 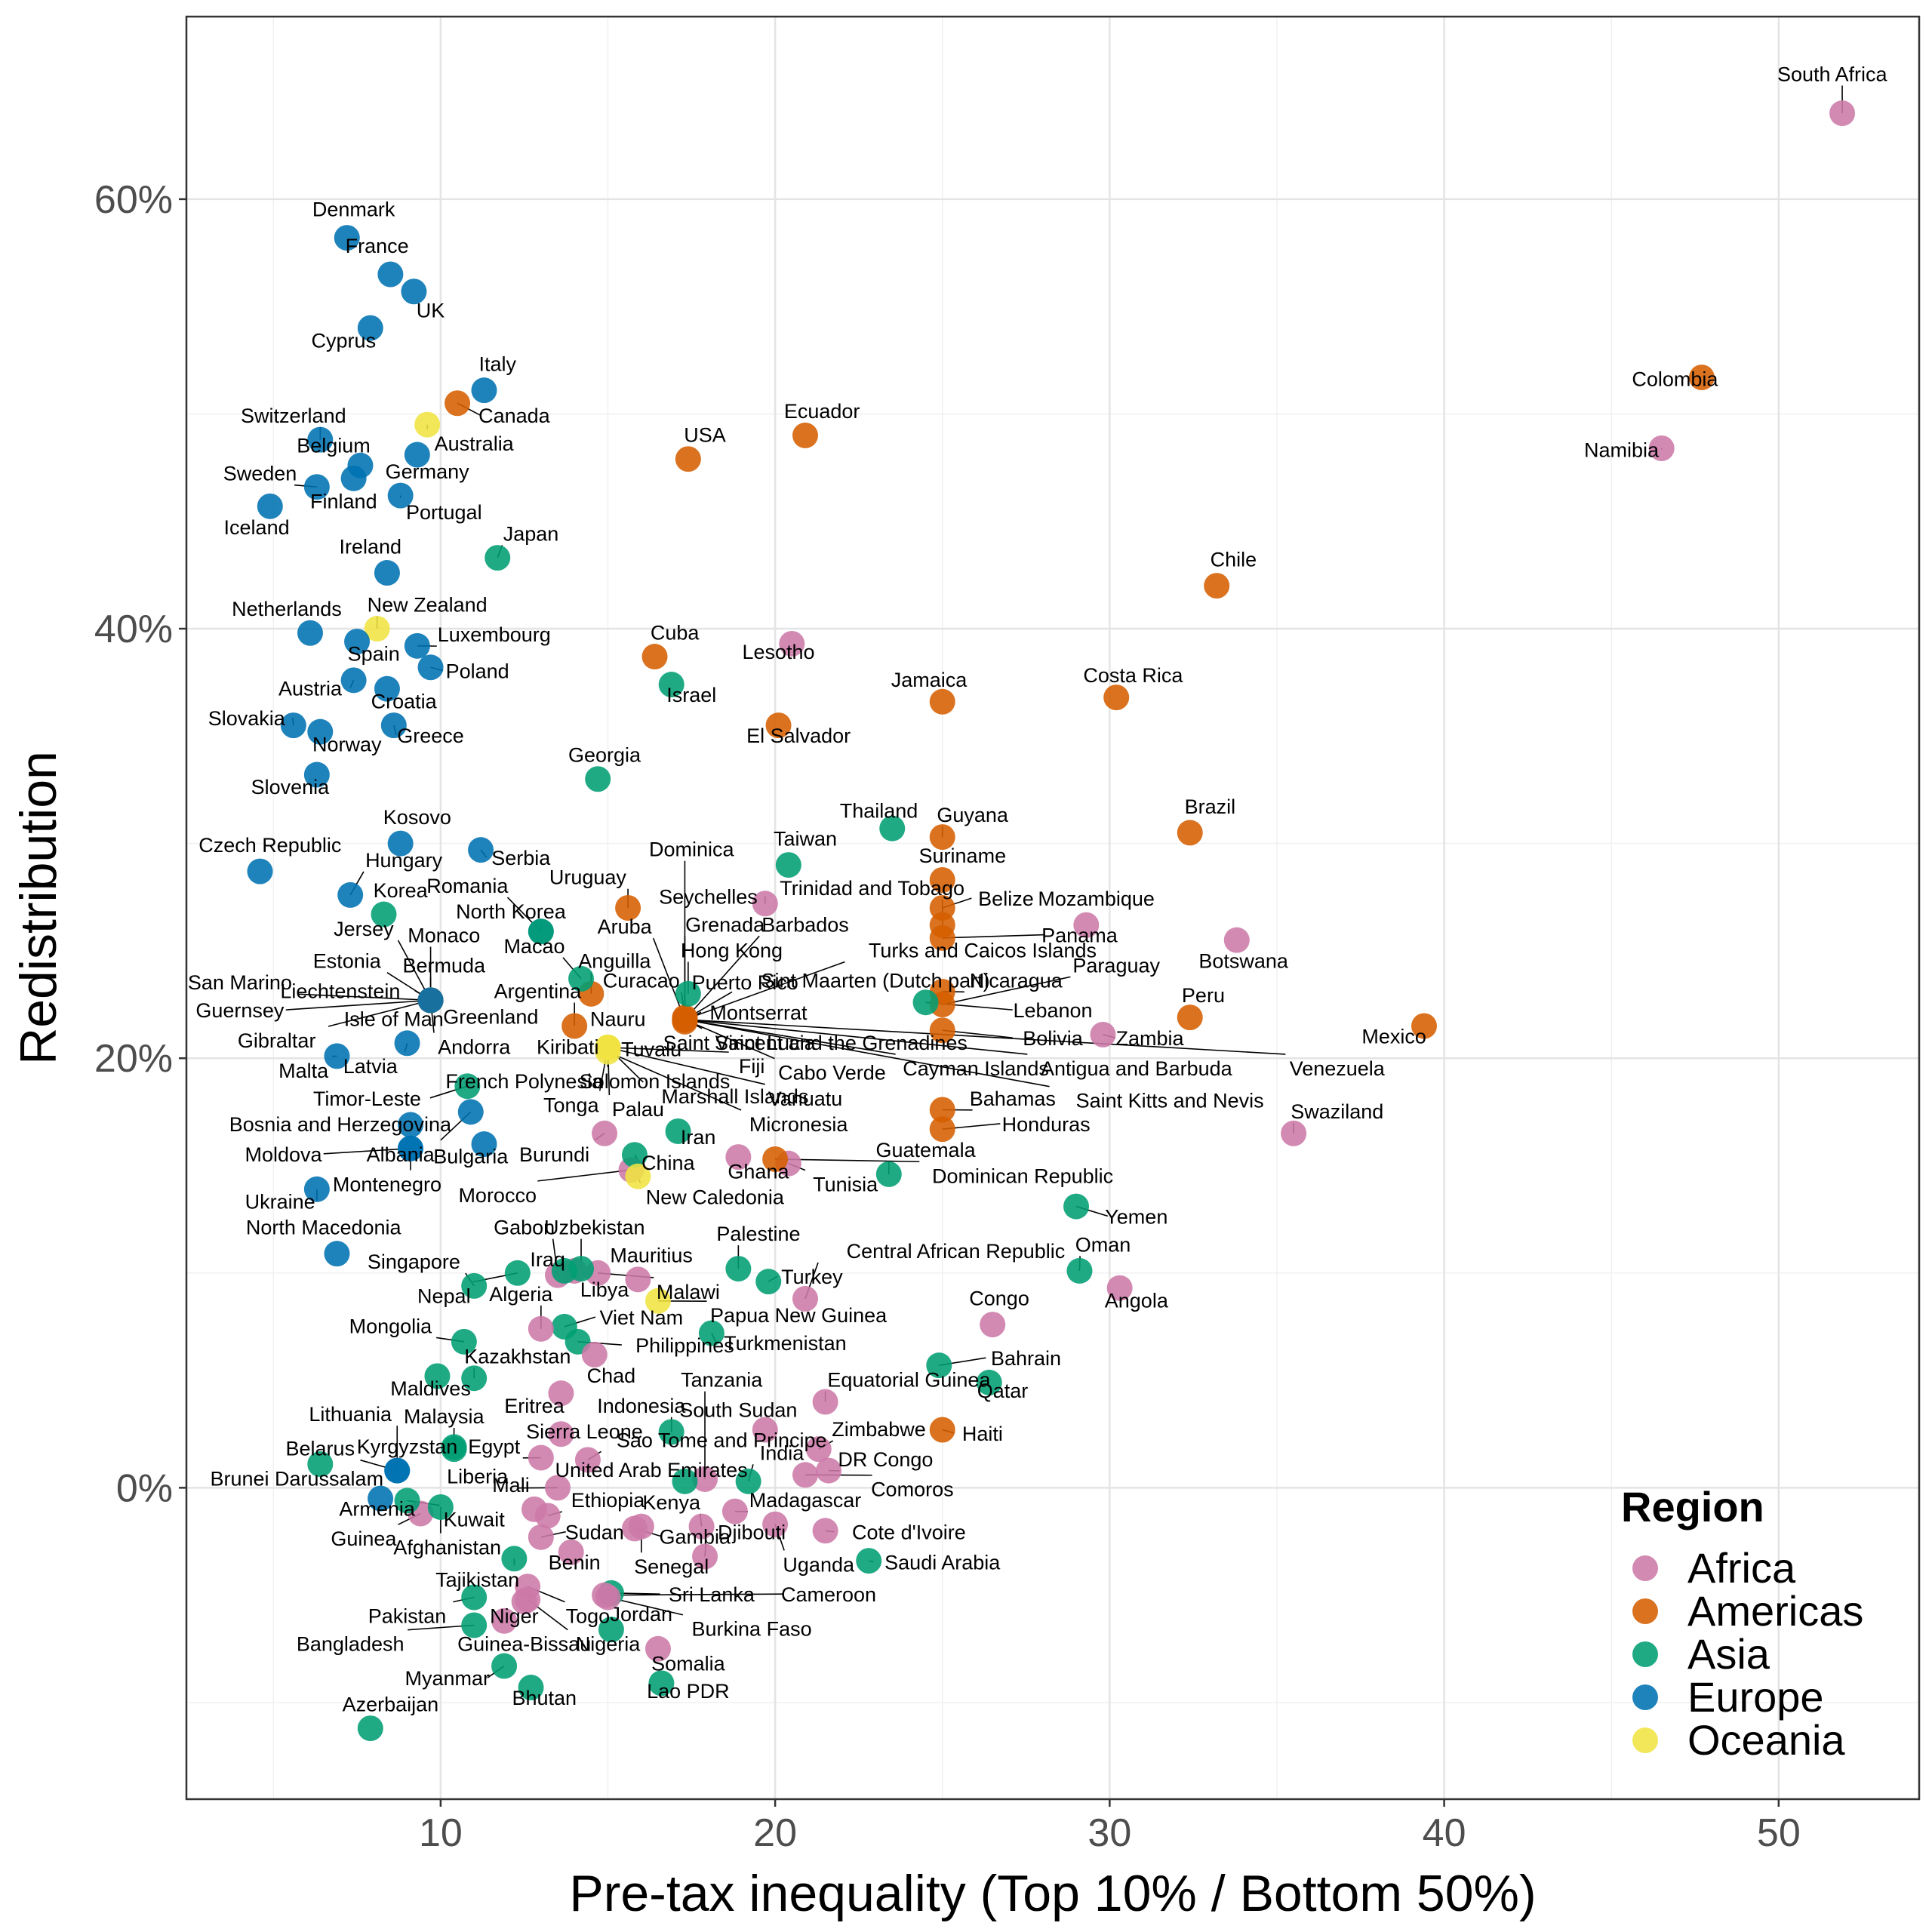 I want to click on point-label: Dominica, so click(x=692, y=849).